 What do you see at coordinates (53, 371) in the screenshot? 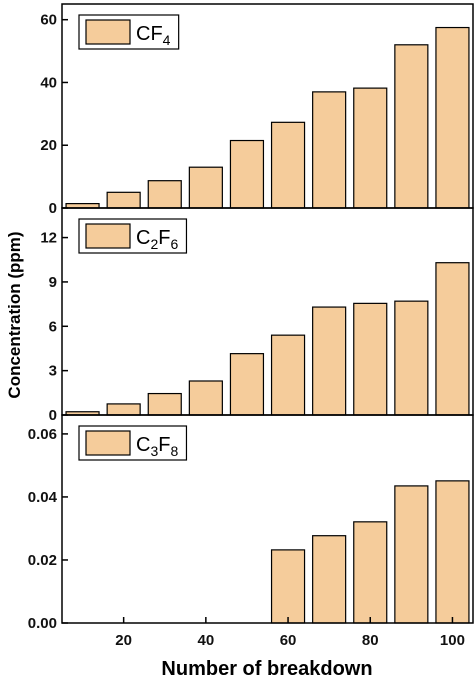
I see `y-tick-label-panel2: 3` at bounding box center [53, 371].